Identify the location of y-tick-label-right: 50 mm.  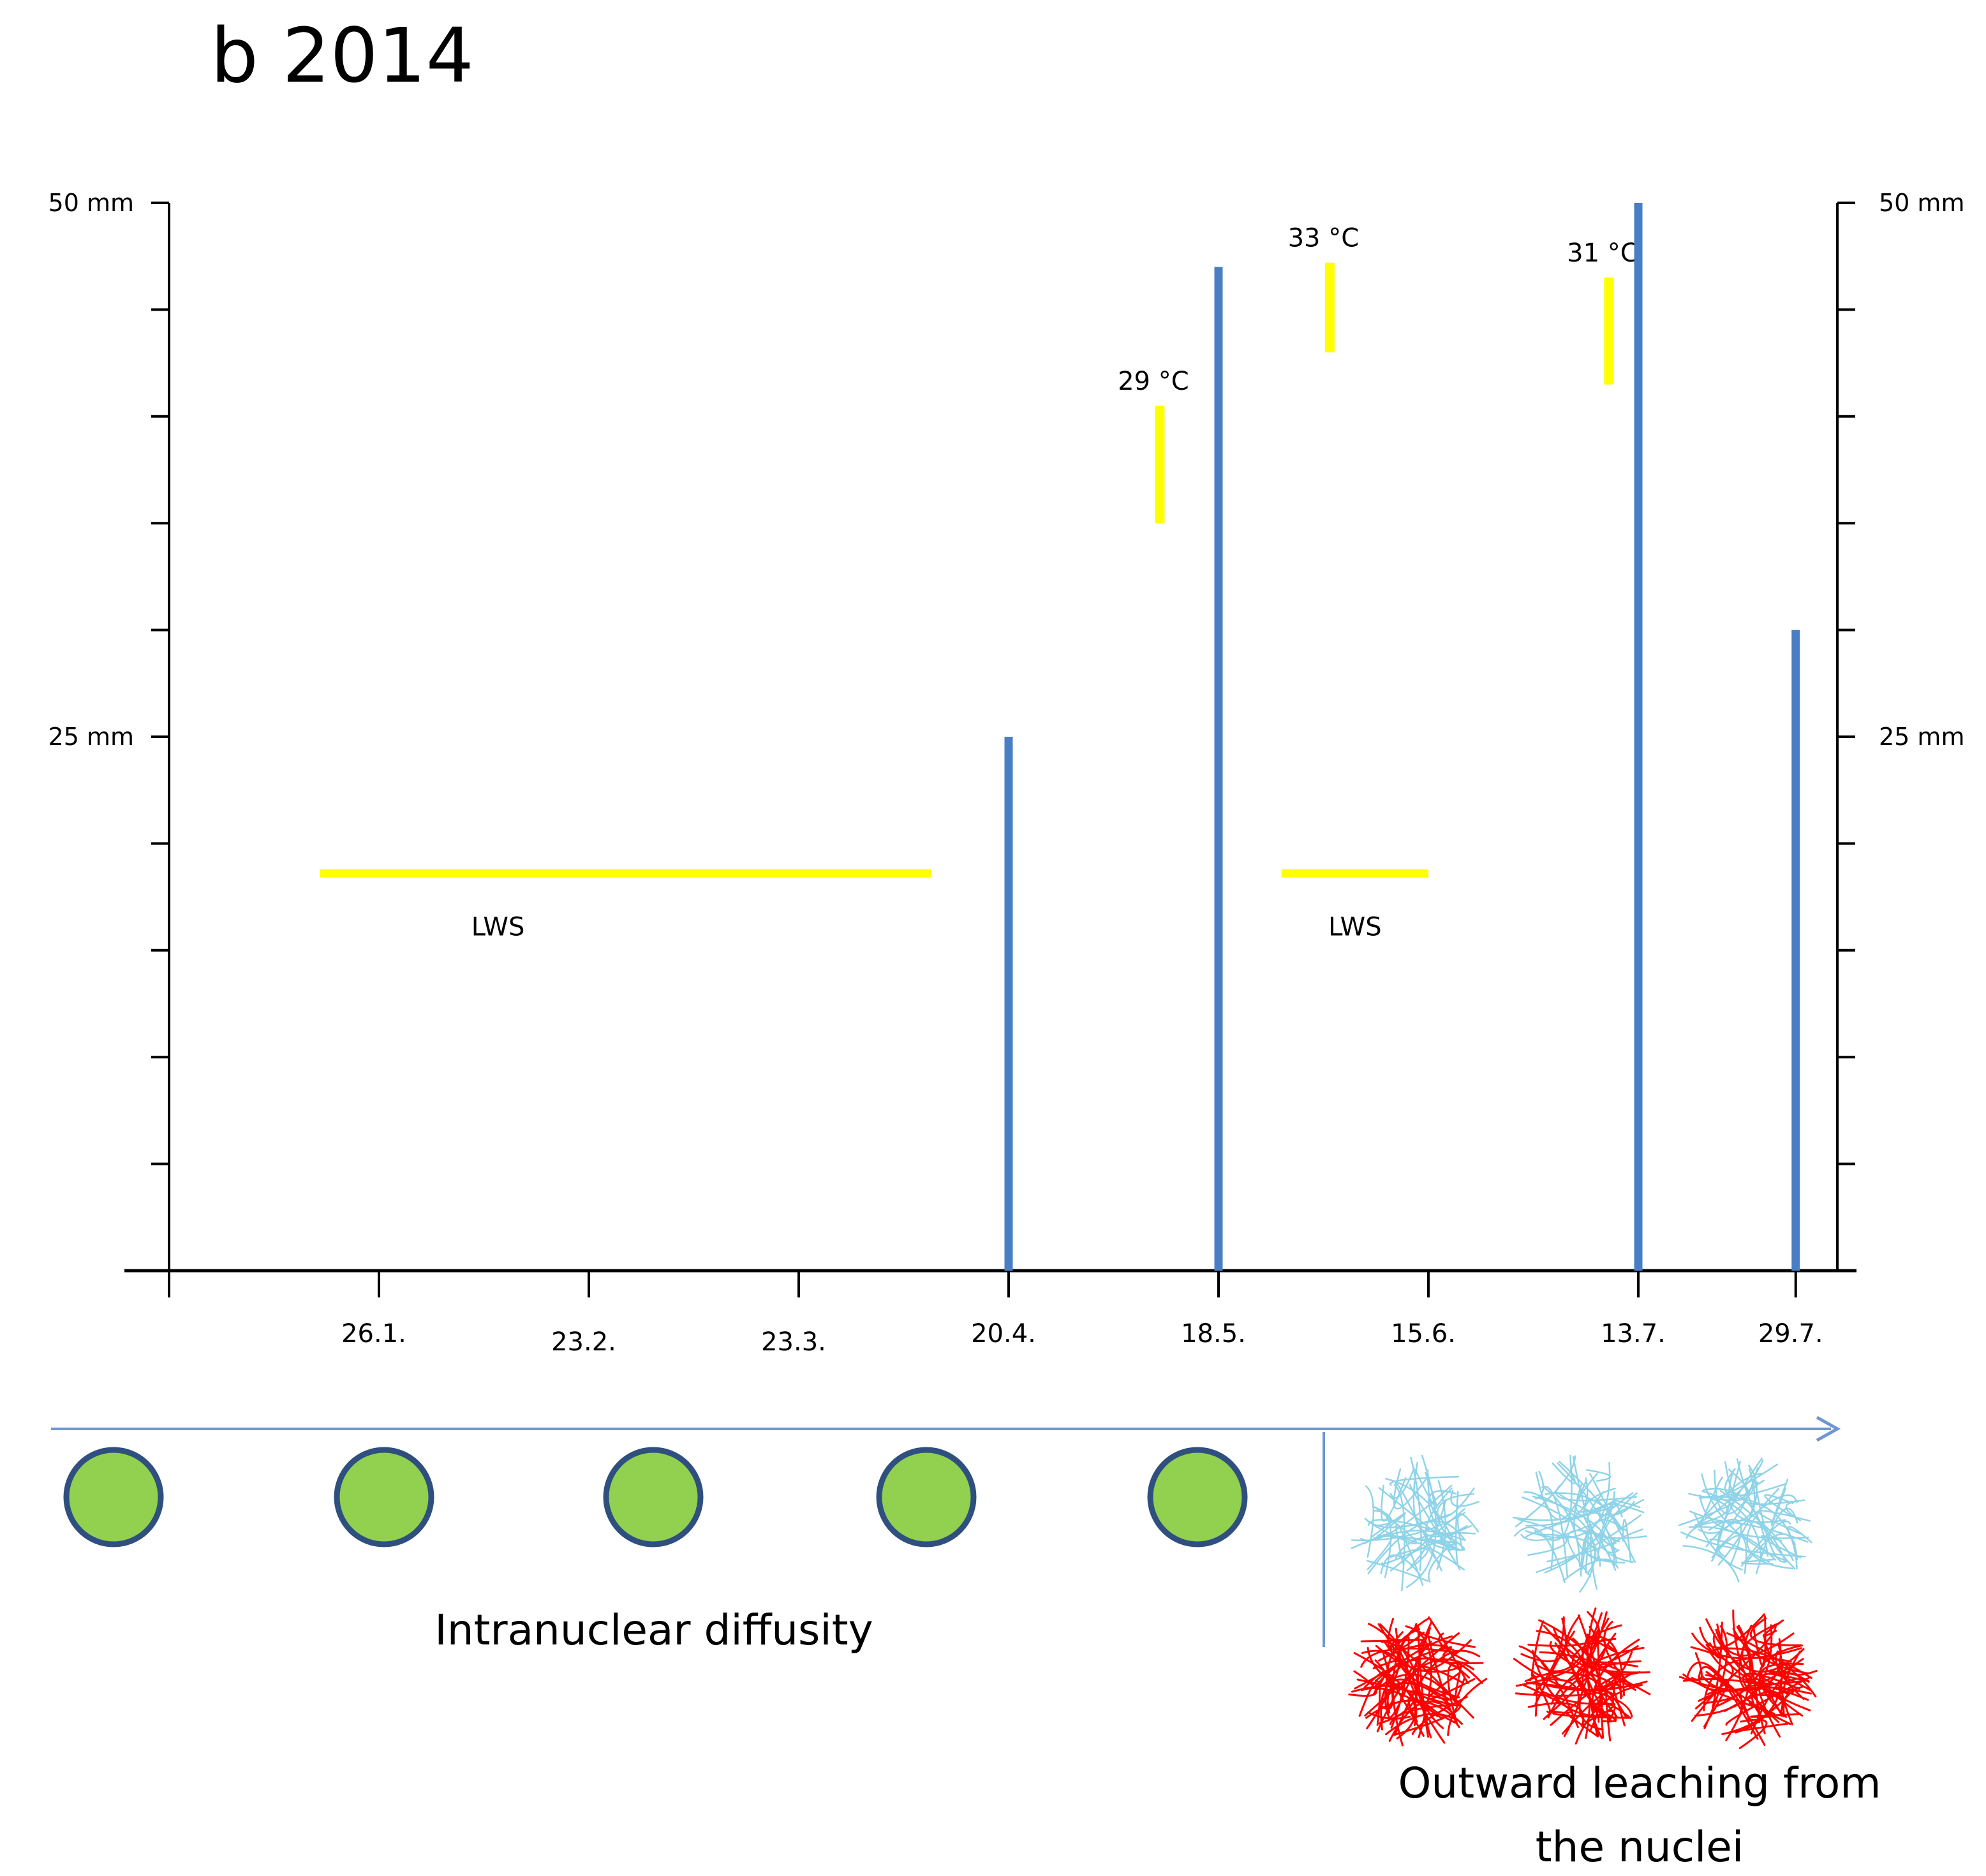
(1921, 203).